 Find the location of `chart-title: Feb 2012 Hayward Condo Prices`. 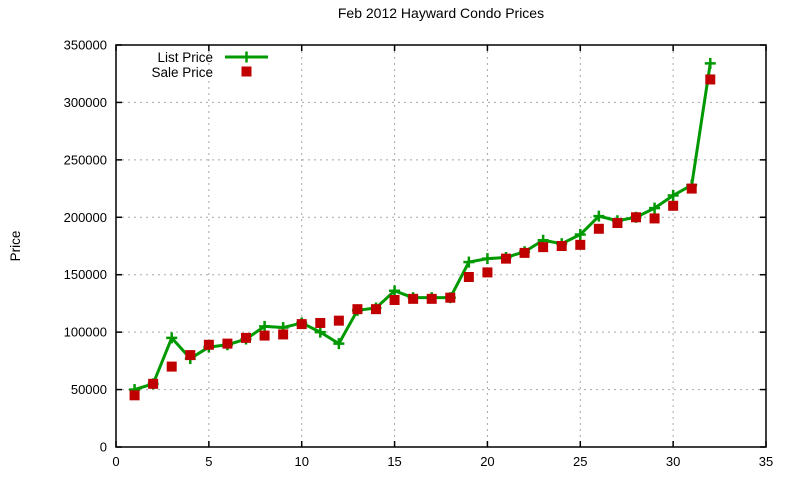

chart-title: Feb 2012 Hayward Condo Prices is located at coordinates (441, 13).